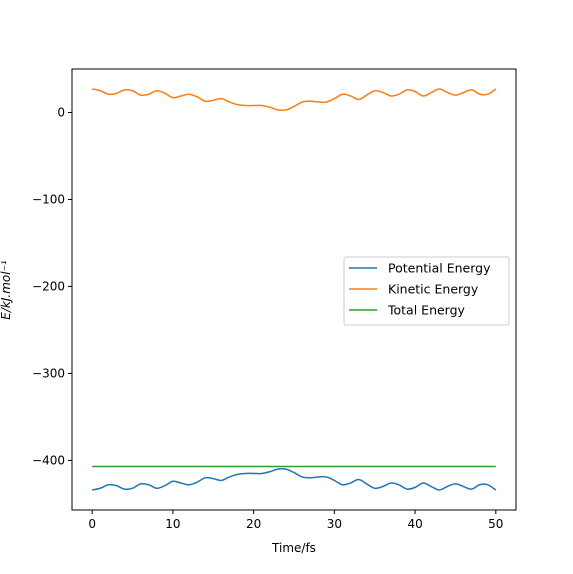  What do you see at coordinates (439, 268) in the screenshot?
I see `legend-label-potential-energy: Potential Energy` at bounding box center [439, 268].